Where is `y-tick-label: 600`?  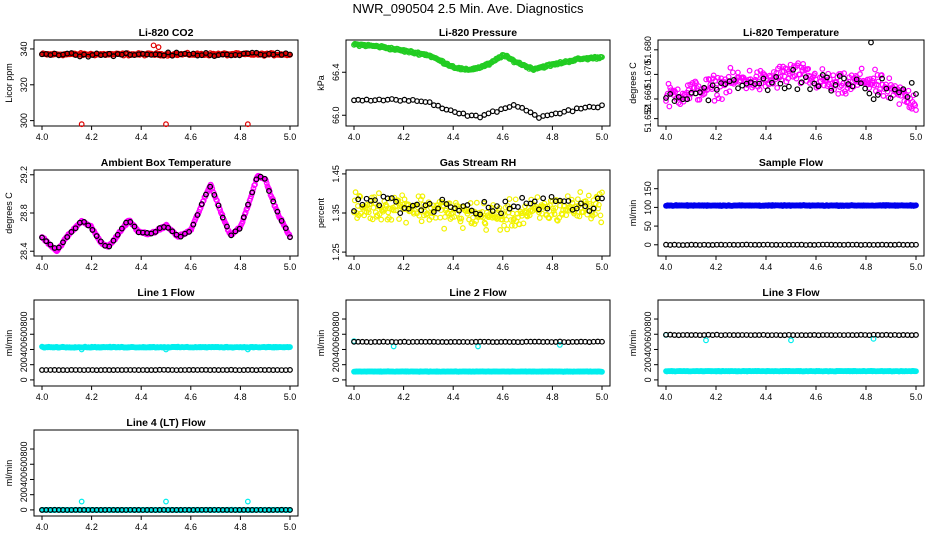 y-tick-label: 600 is located at coordinates (336, 334).